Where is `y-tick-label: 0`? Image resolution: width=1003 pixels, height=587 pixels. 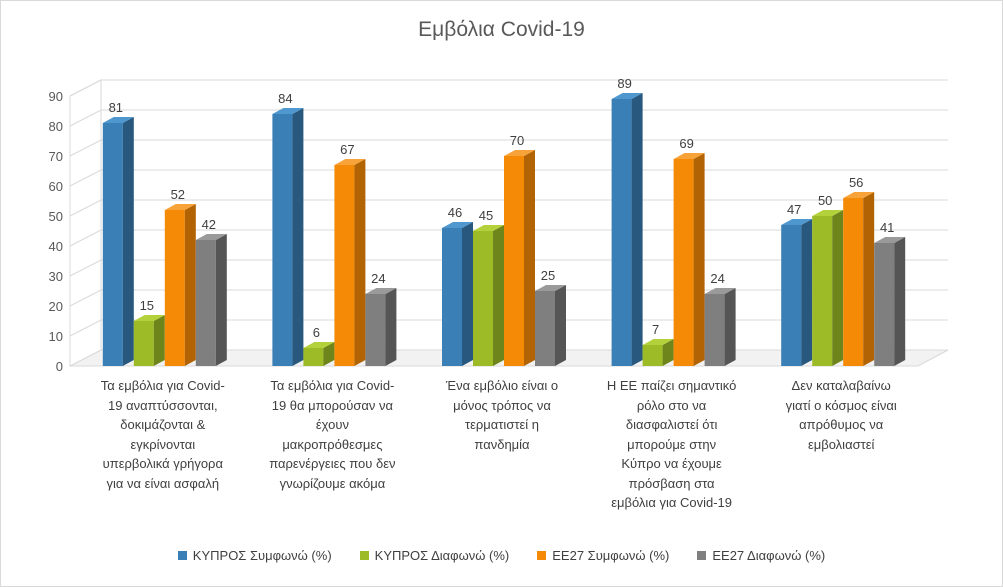 y-tick-label: 0 is located at coordinates (59, 366).